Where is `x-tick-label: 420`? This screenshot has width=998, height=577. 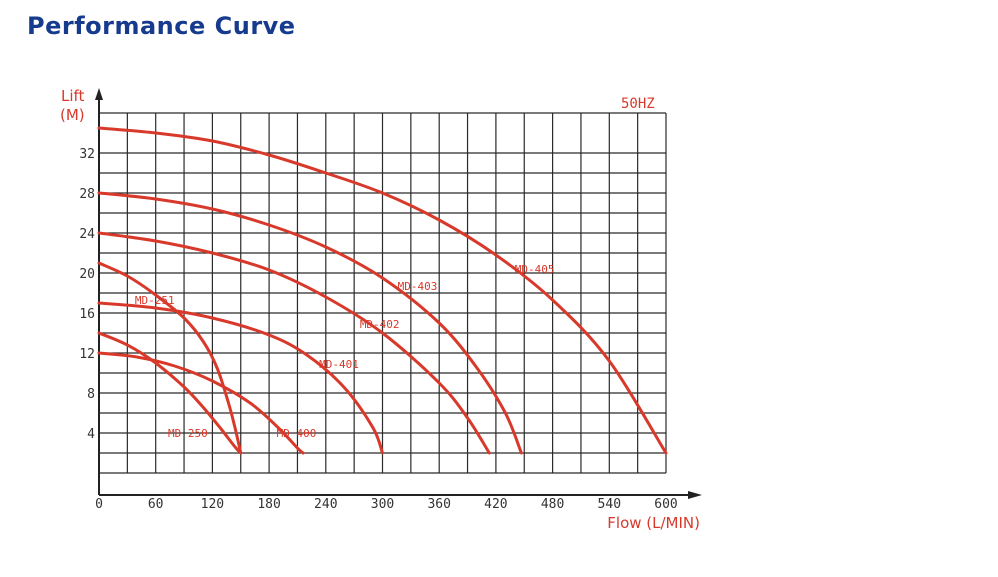
x-tick-label: 420 is located at coordinates (495, 504).